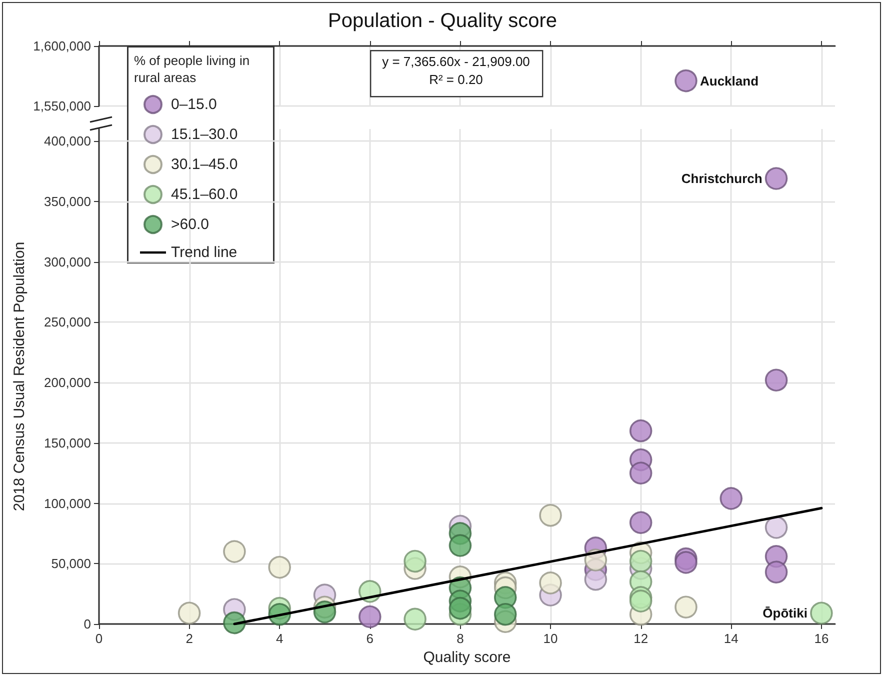 This screenshot has height=678, width=885. What do you see at coordinates (87, 624) in the screenshot?
I see `y-tick-label: 0` at bounding box center [87, 624].